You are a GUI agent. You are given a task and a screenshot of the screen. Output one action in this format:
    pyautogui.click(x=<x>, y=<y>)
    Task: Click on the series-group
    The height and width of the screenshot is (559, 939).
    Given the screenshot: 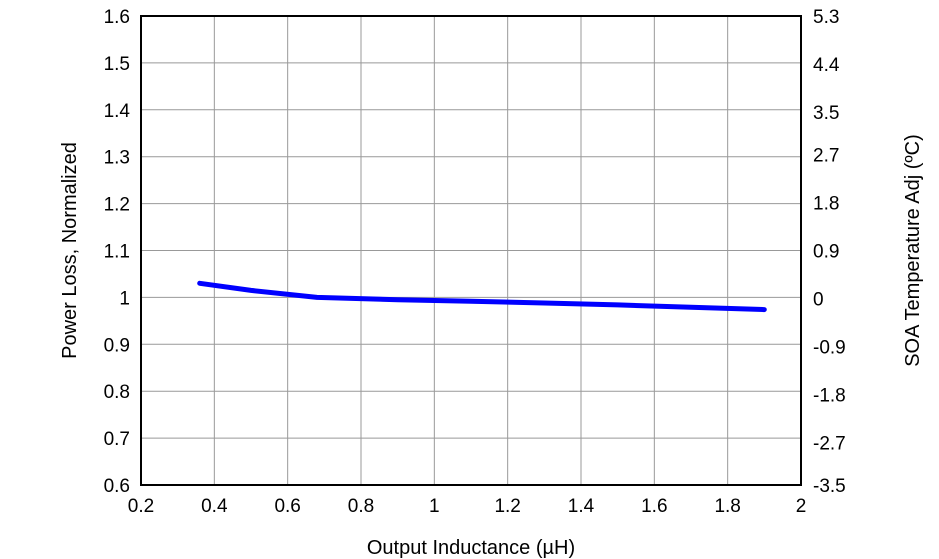 What is the action you would take?
    pyautogui.click(x=482, y=296)
    